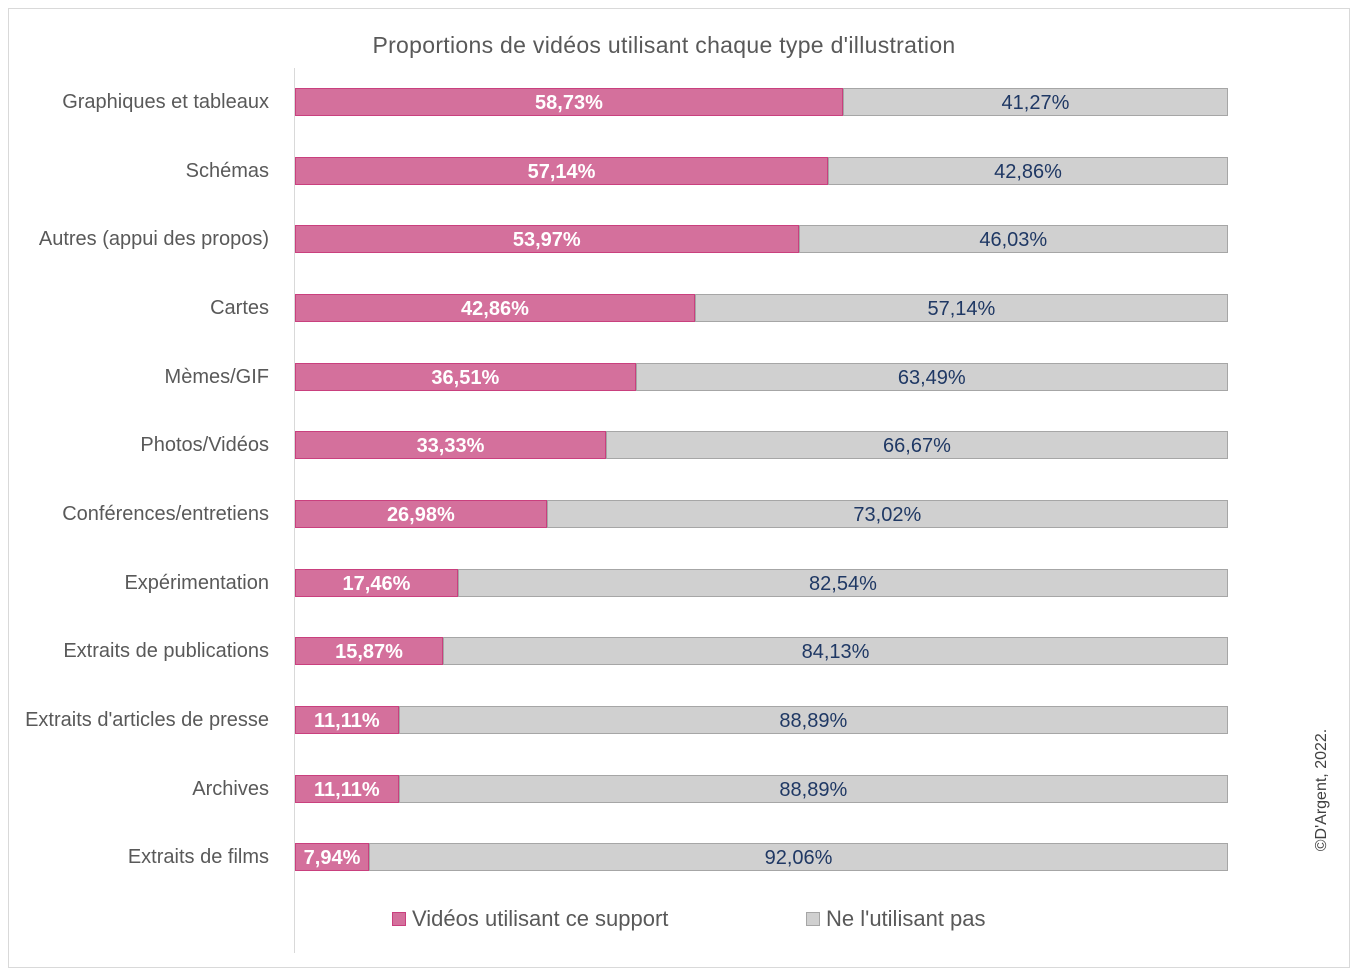 This screenshot has height=968, width=1359. Describe the element at coordinates (153, 239) in the screenshot. I see `y-tick-label: Autres (appui des propos)` at that location.